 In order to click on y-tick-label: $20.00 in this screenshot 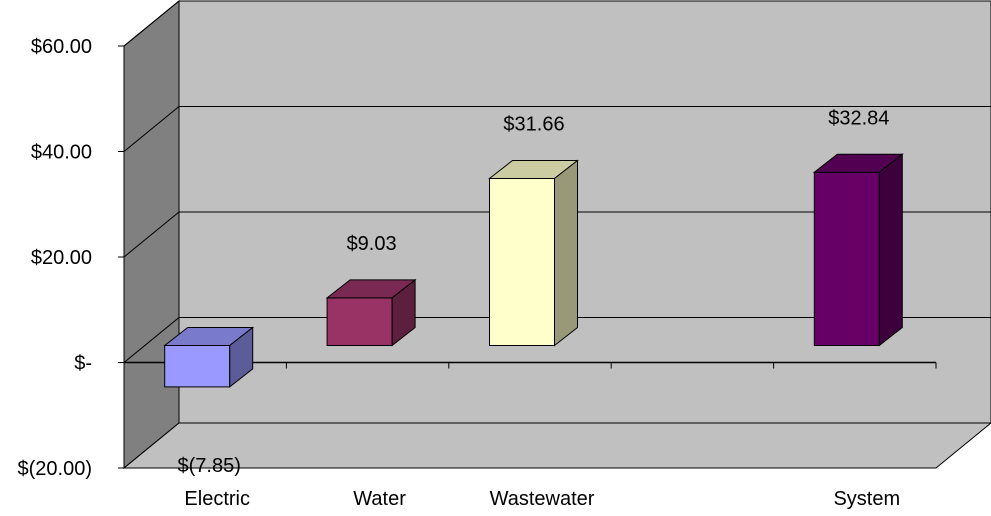, I will do `click(61, 258)`.